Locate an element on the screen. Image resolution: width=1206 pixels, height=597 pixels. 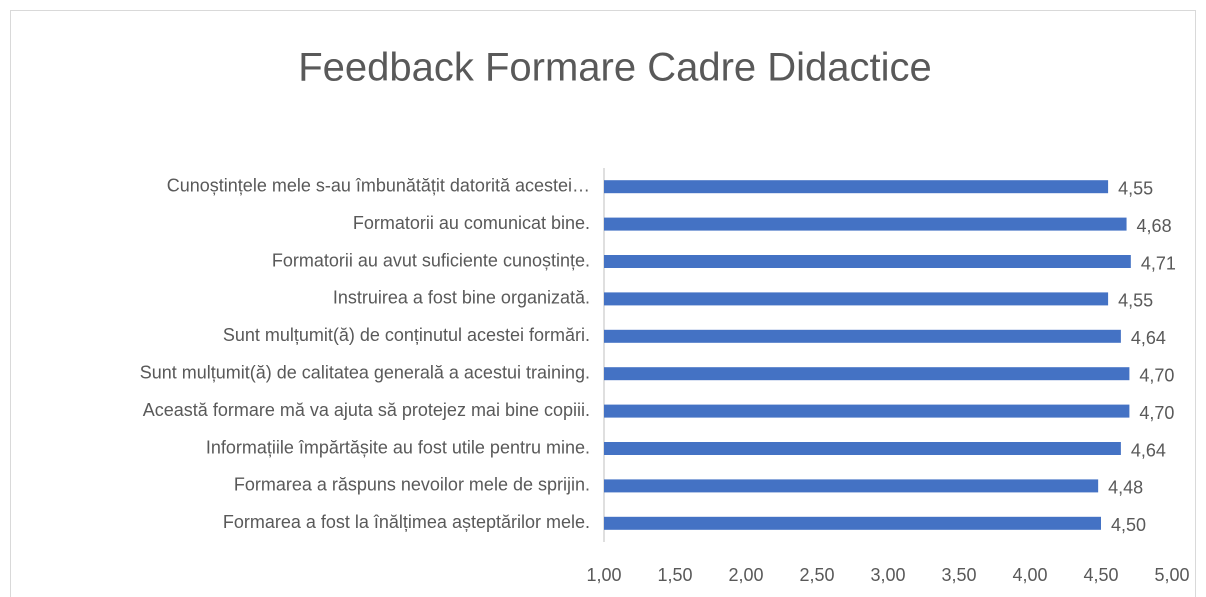
y-tick-label: Formatorii au comunicat bine. is located at coordinates (471, 223).